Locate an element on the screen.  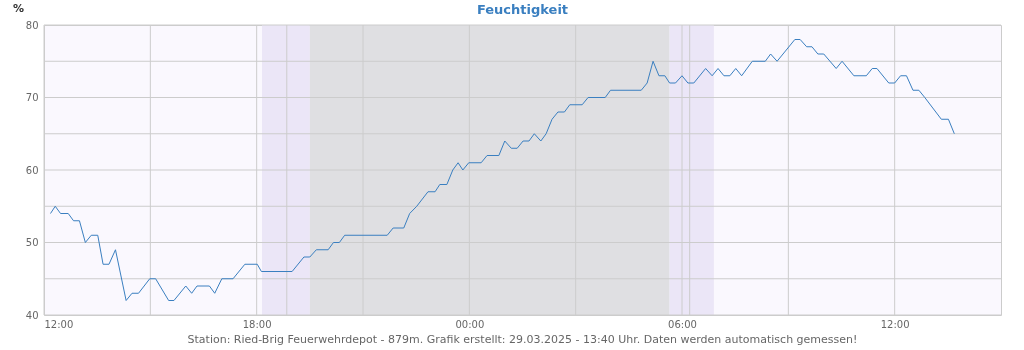
text: Station: Ried-Brig Feuerwehrdepot - 879m. Grafik erstellt: 29.03.2025 - 13:40 Uhr. Daten werden automatisch gemessen! is located at coordinates (522, 339).